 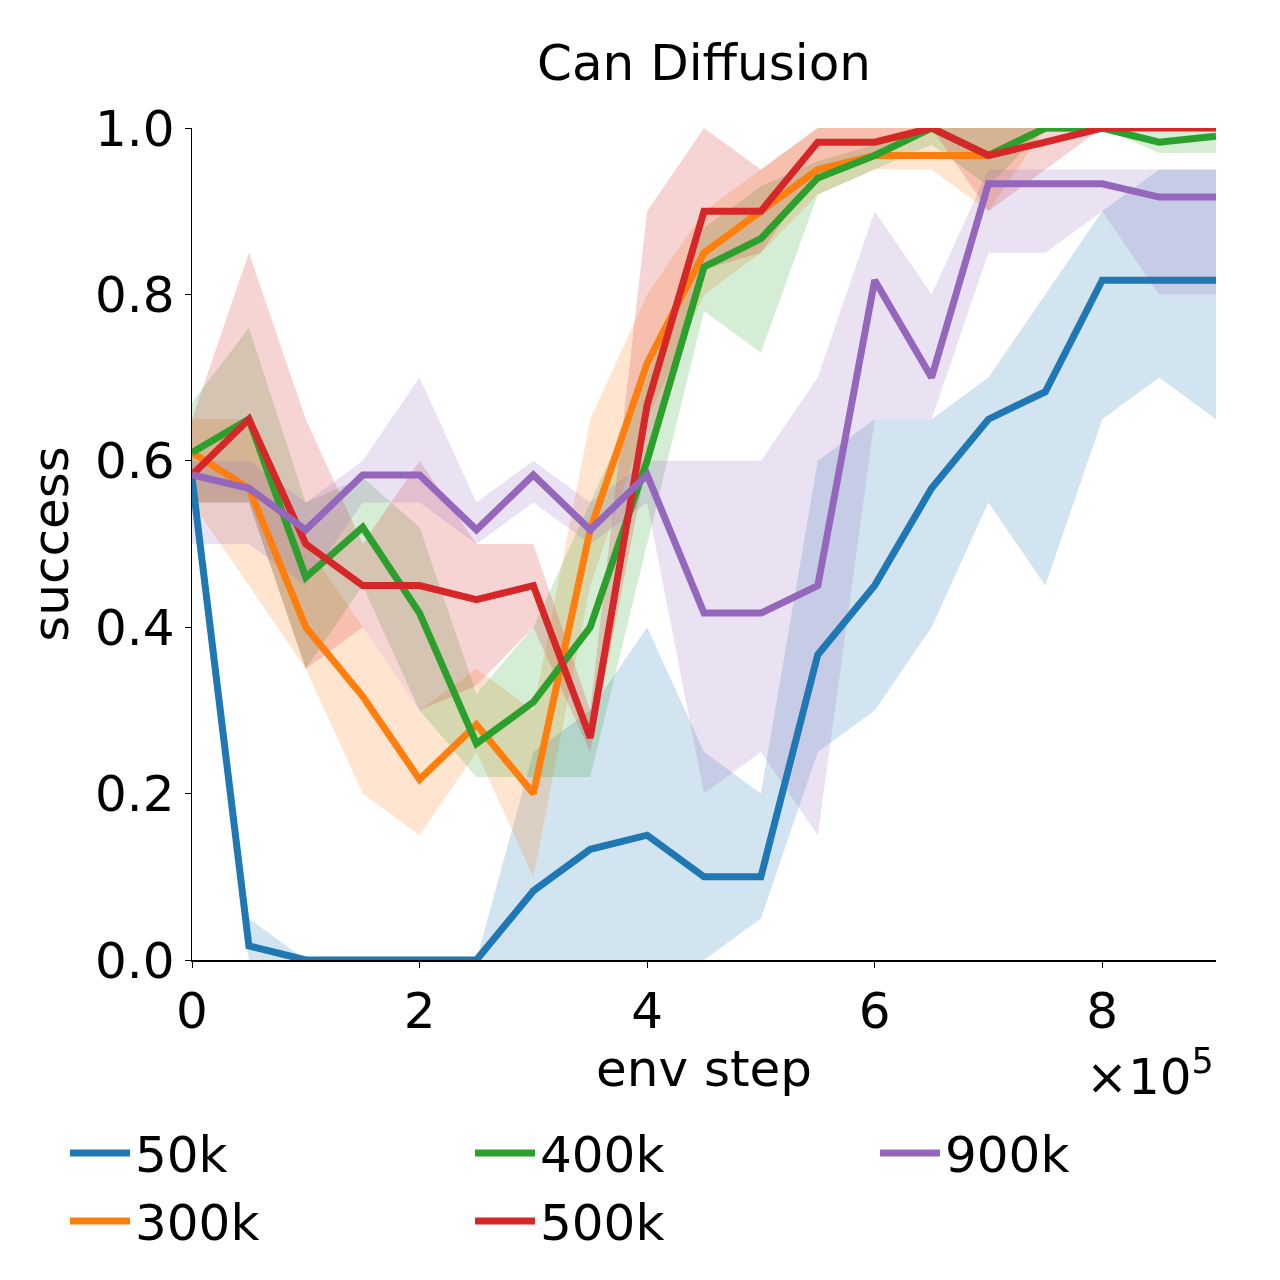 I want to click on y-tick-label: 0.4, so click(x=134, y=627).